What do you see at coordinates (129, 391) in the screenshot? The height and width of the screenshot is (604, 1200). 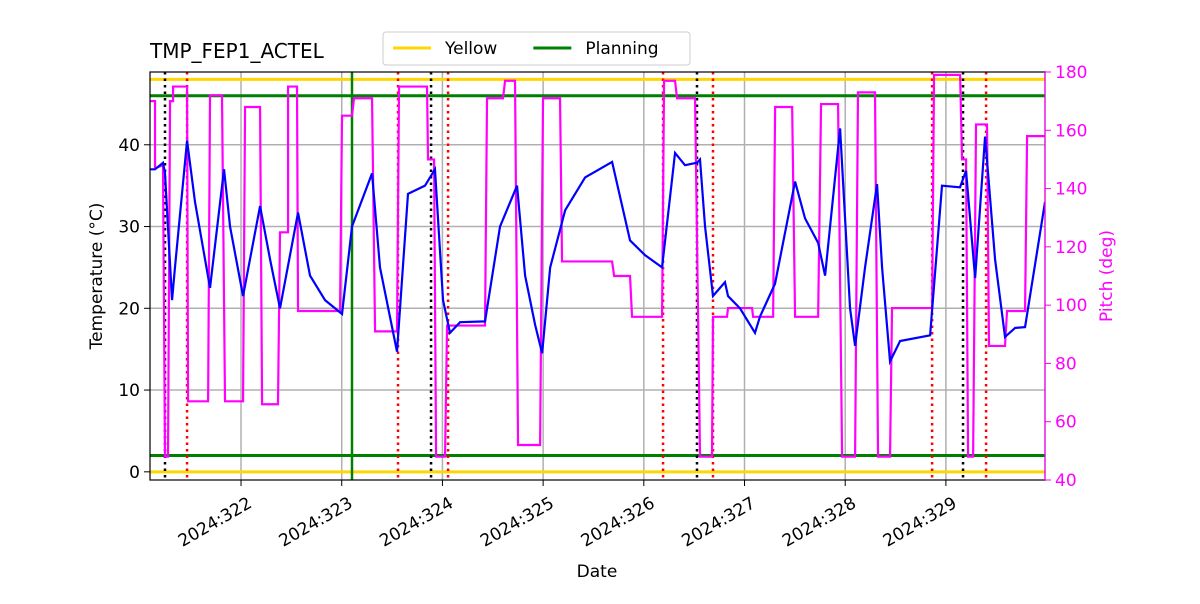 I see `y-tick-label: 10` at bounding box center [129, 391].